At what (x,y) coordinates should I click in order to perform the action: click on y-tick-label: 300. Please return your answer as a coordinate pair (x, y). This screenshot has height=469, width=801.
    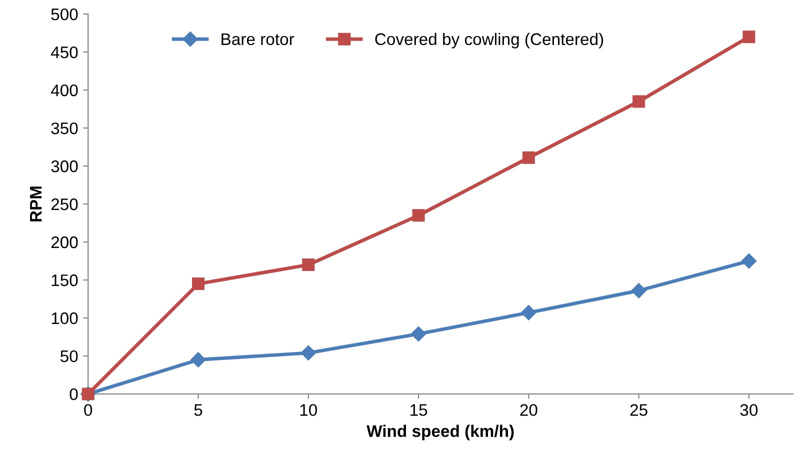
    Looking at the image, I should click on (64, 166).